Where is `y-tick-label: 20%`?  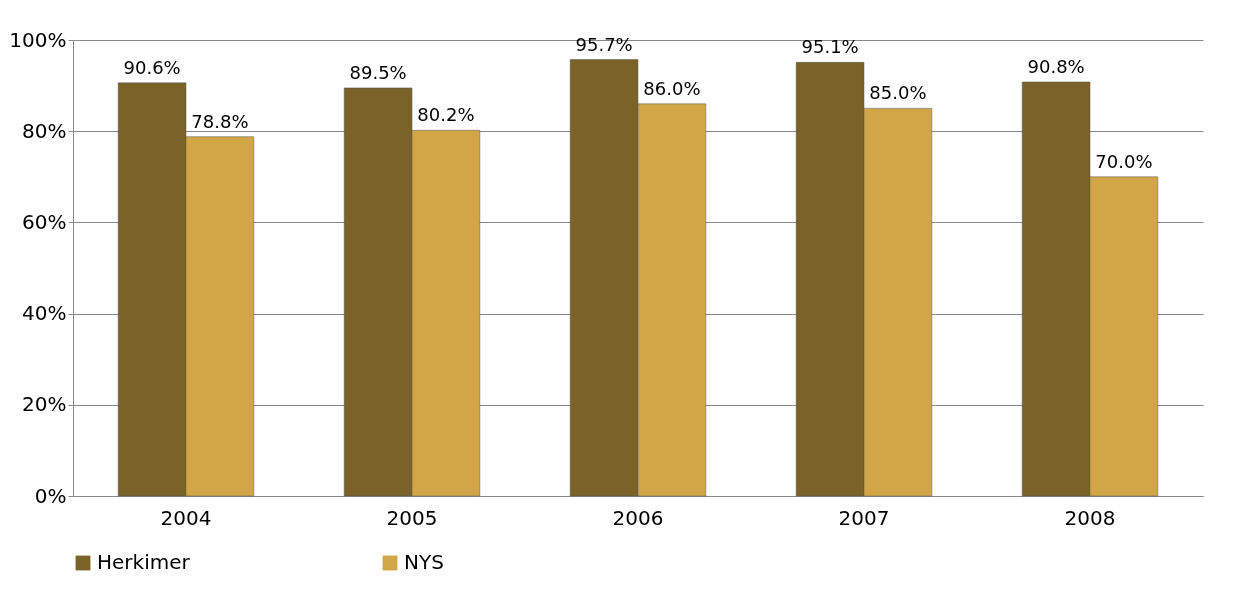 y-tick-label: 20% is located at coordinates (44, 404).